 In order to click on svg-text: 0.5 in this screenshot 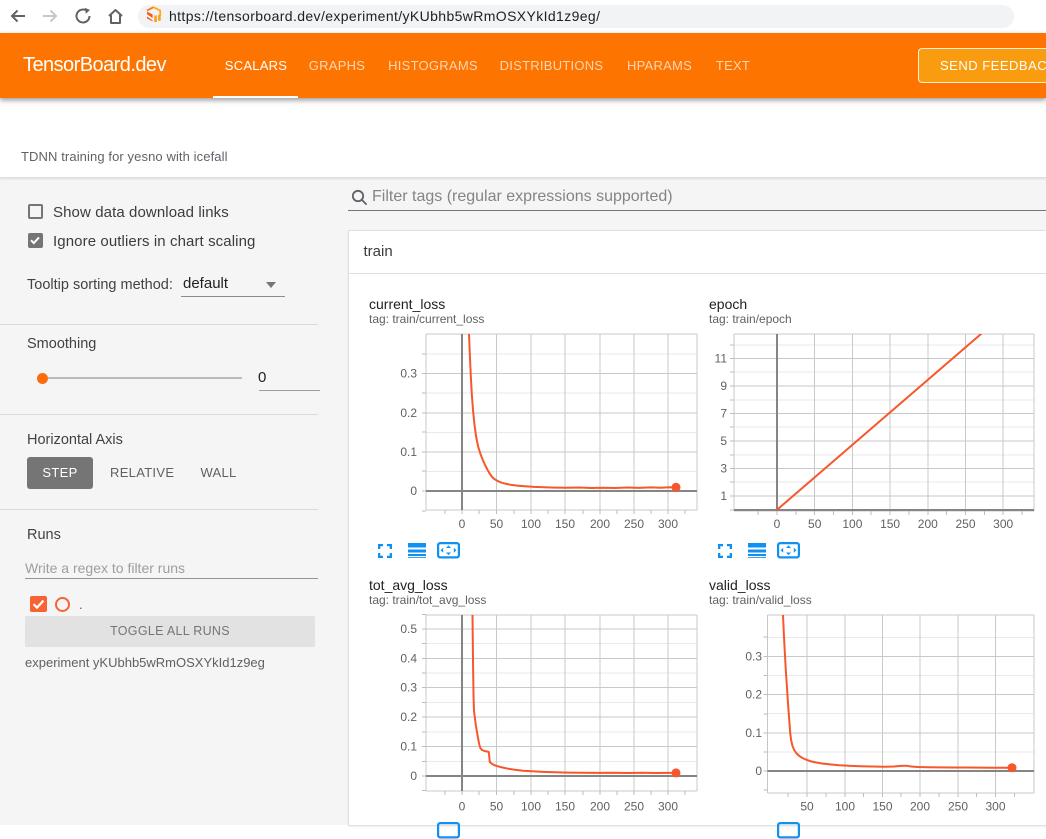, I will do `click(408, 629)`.